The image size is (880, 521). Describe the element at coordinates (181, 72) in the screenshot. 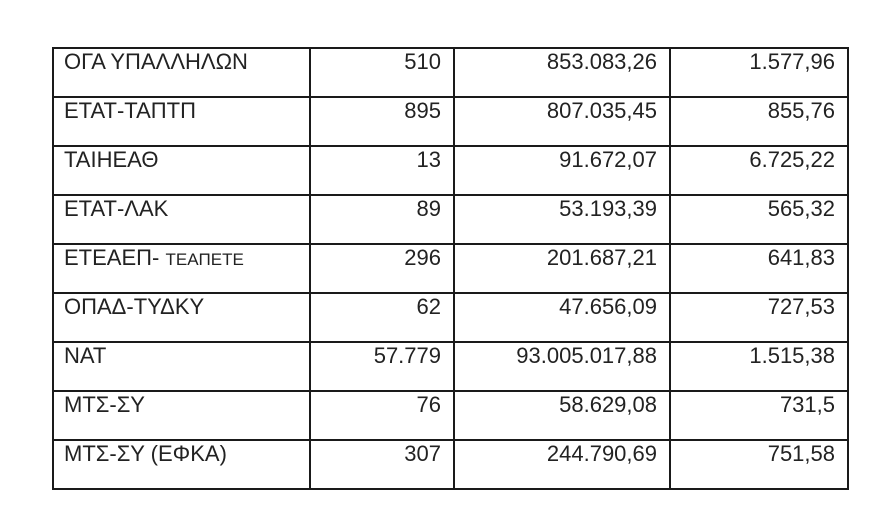

I see `fund-name-cell: ΟΓΑ ΥΠΑΛΛΗΛΩΝ` at that location.